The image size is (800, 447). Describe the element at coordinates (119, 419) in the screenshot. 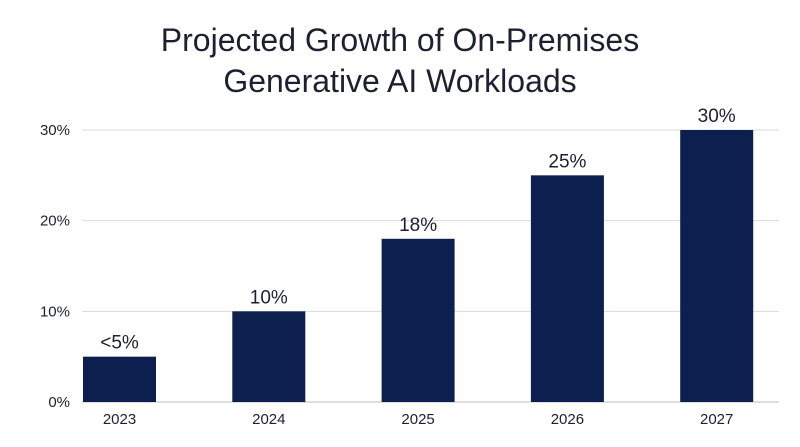

I see `x-tick-label: 2023` at that location.